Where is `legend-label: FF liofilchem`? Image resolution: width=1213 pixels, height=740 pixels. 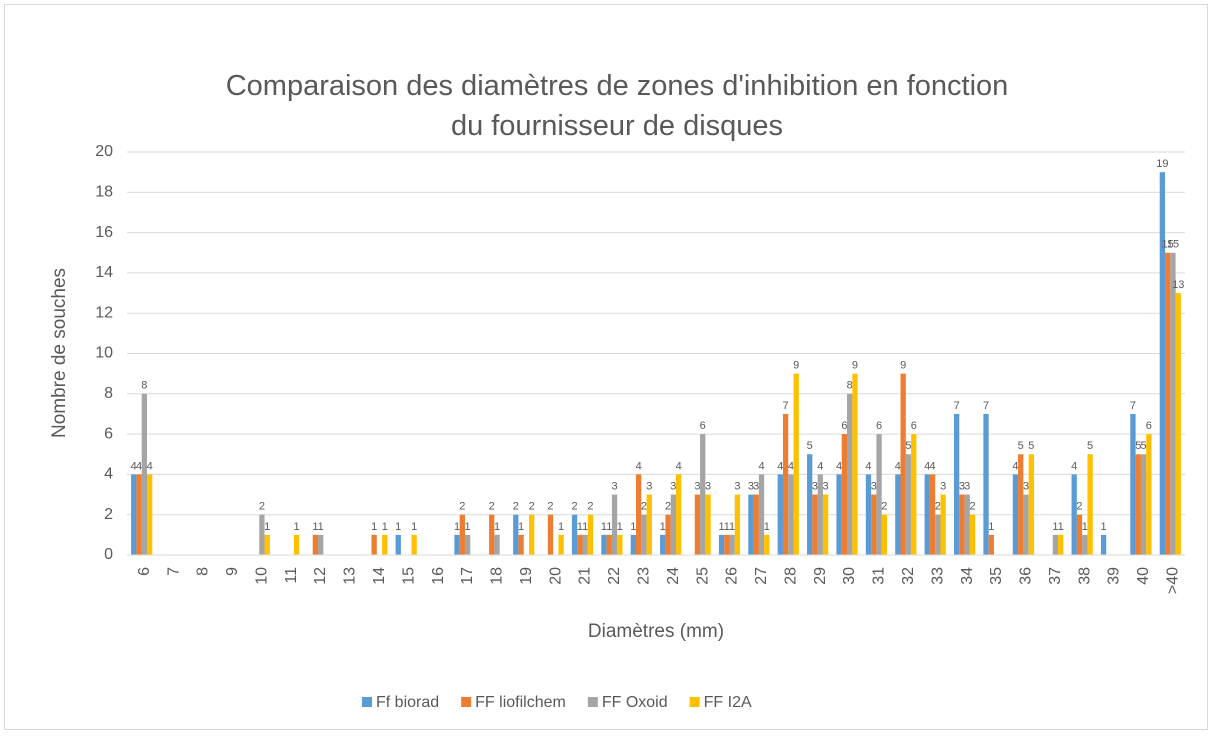
legend-label: FF liofilchem is located at coordinates (520, 702).